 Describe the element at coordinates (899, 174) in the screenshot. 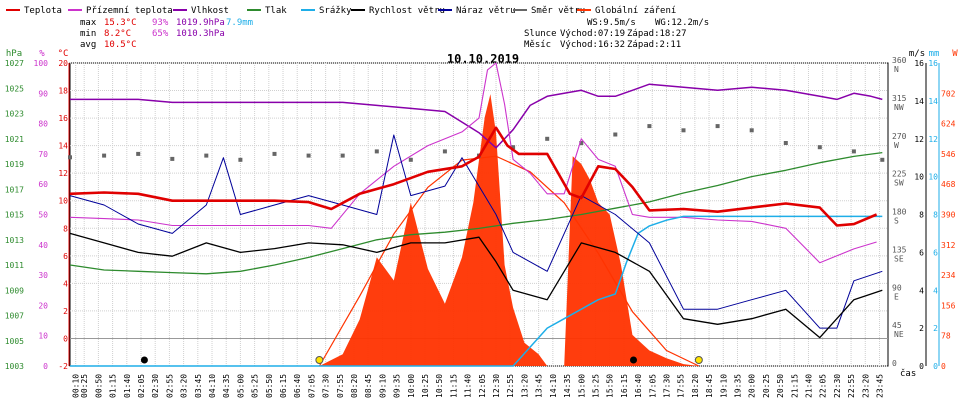

I see `direction-tick: 225` at that location.